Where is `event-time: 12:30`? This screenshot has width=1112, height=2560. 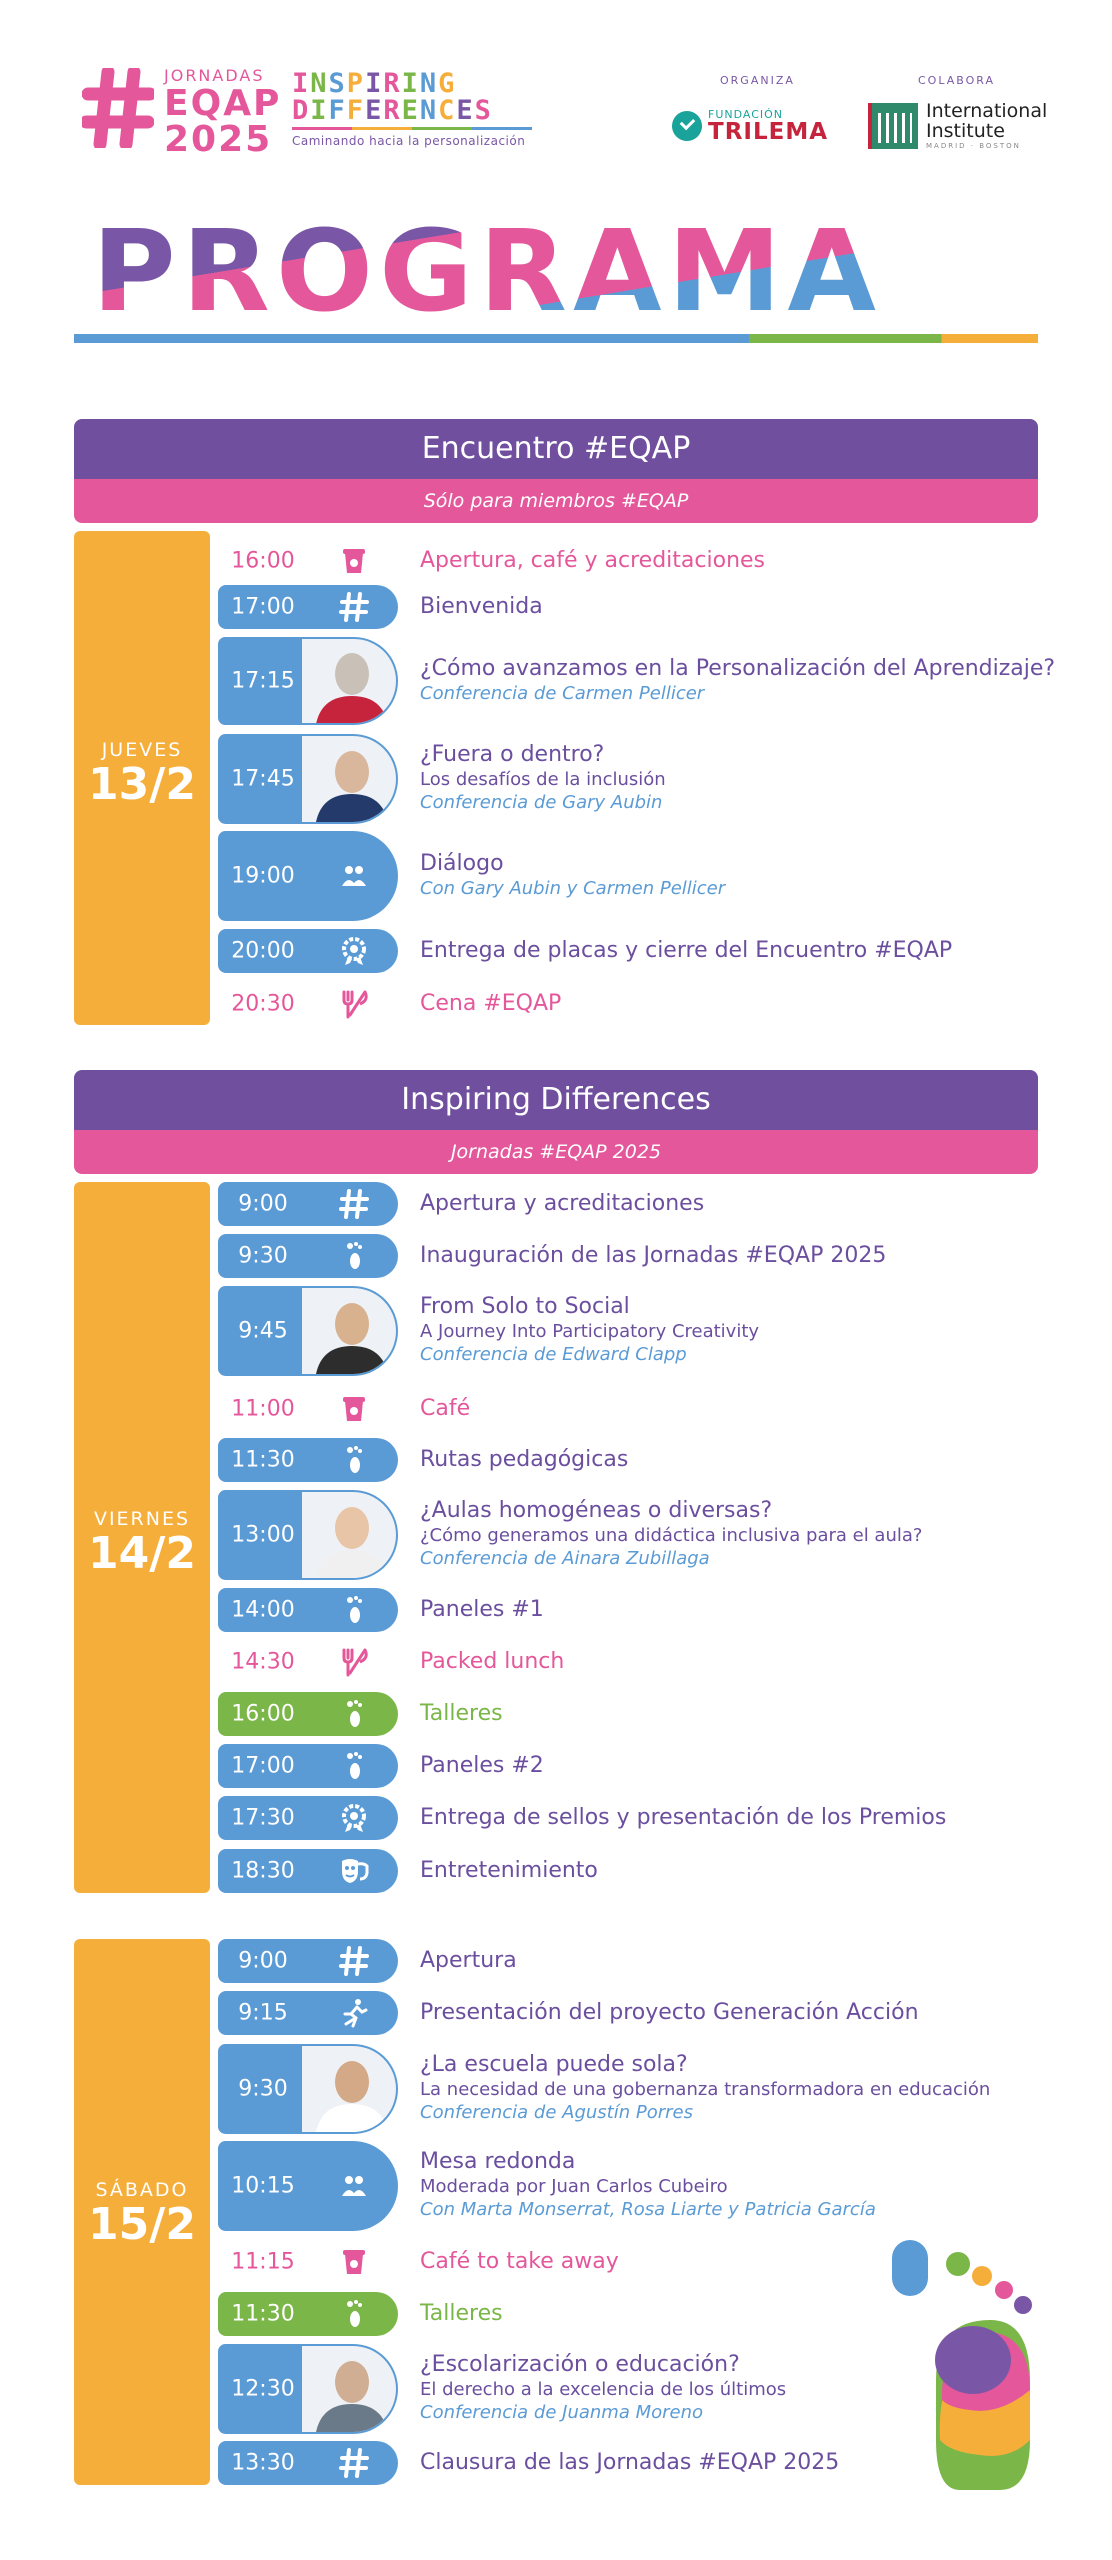
event-time: 12:30 is located at coordinates (263, 2389).